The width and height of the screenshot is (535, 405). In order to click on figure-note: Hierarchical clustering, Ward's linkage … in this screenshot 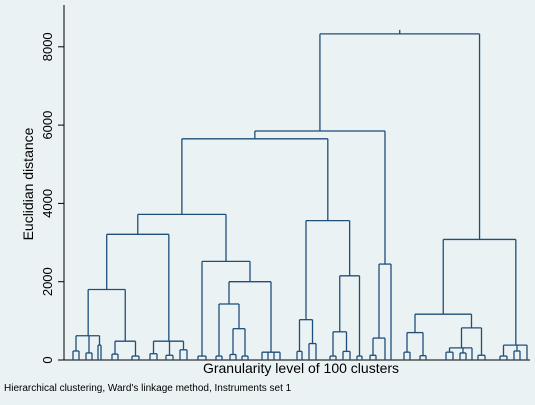, I will do `click(148, 388)`.